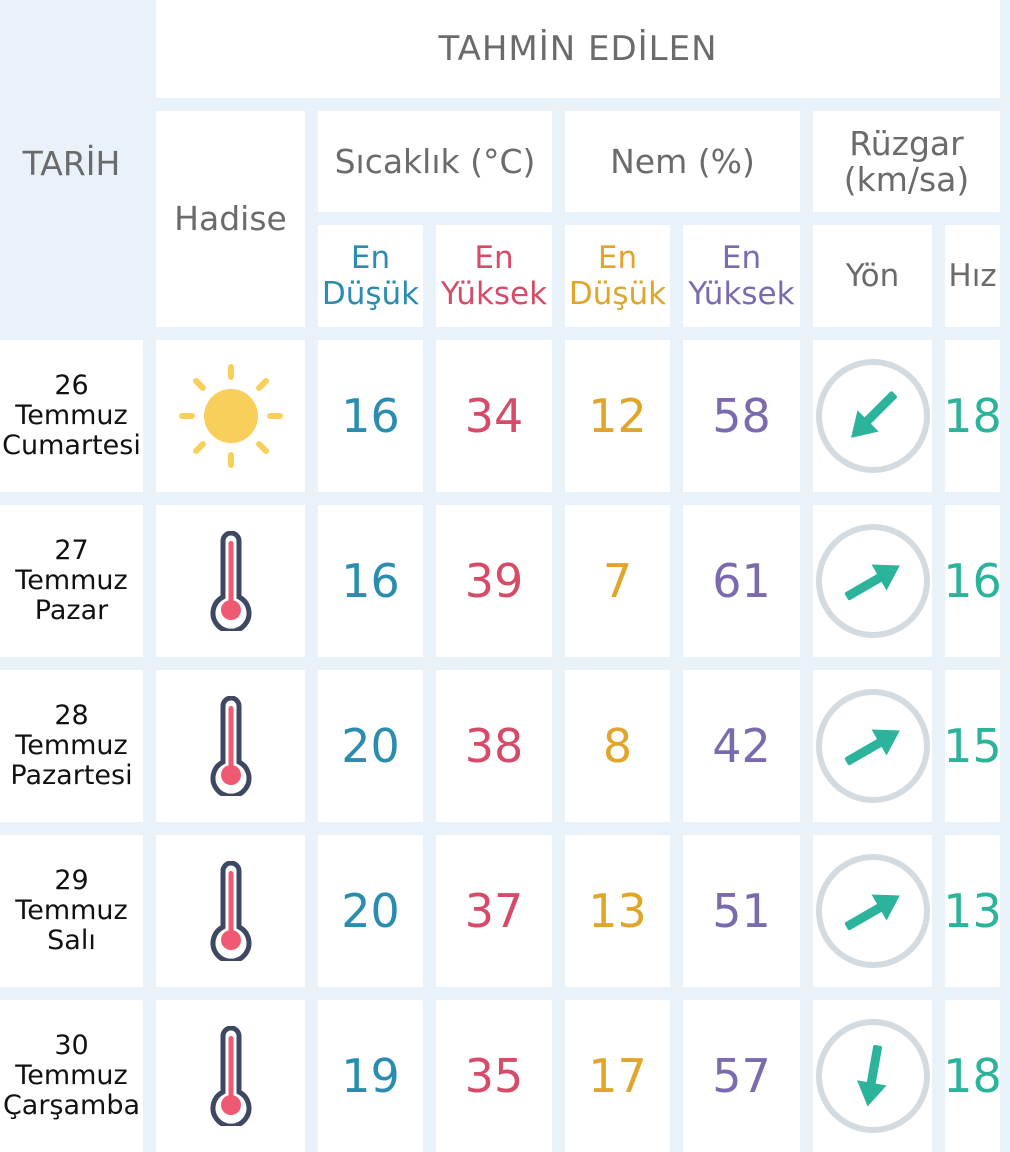 This screenshot has width=1010, height=1152. I want to click on hum-max-value: 57, so click(741, 1076).